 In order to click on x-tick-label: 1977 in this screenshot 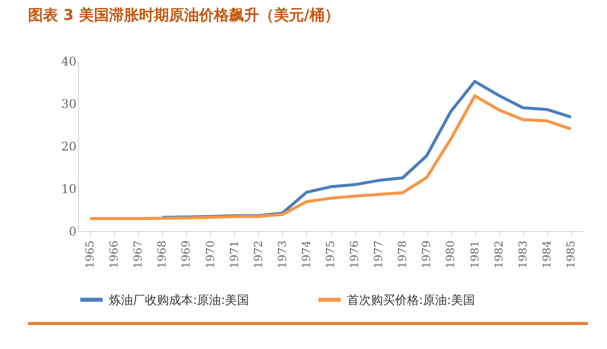, I will do `click(379, 254)`.